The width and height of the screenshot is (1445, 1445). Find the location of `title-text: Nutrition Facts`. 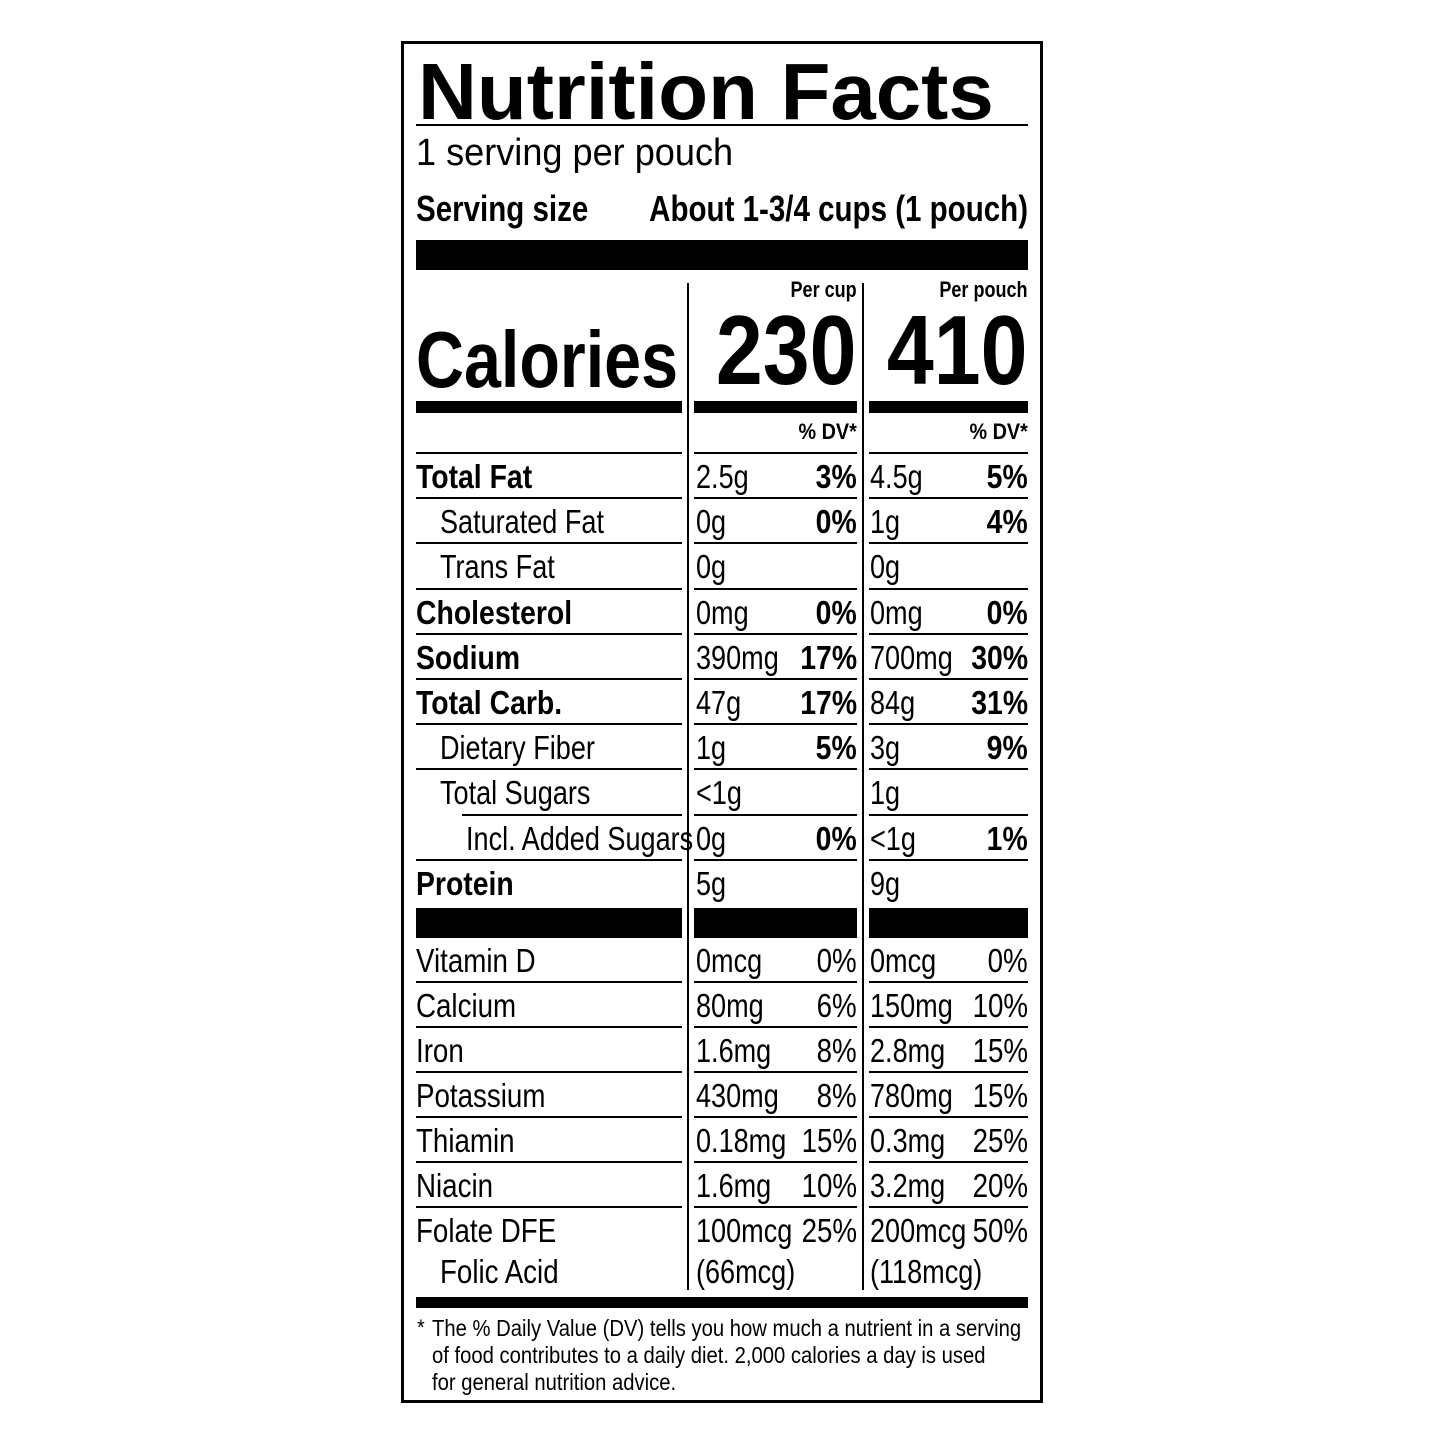

title-text: Nutrition Facts is located at coordinates (706, 91).